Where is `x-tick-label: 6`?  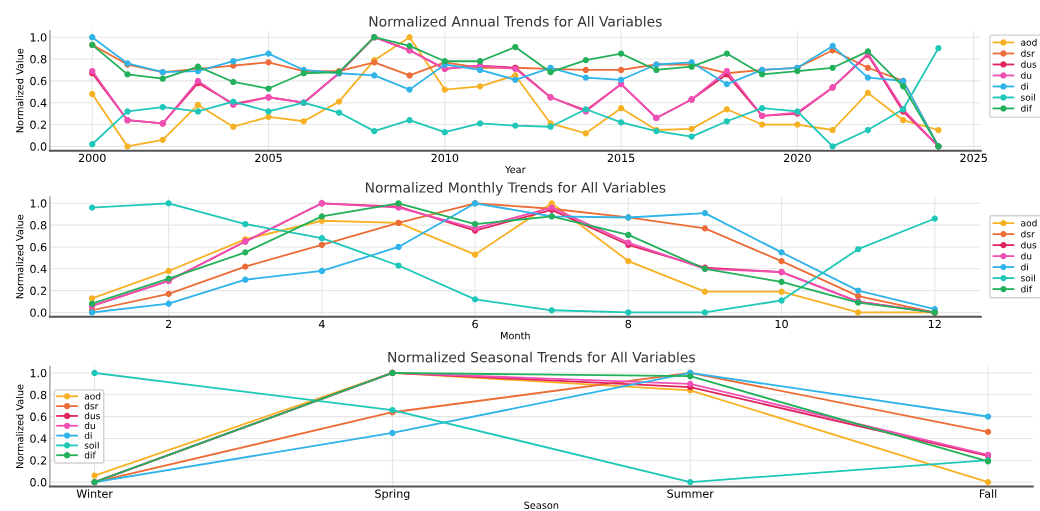
x-tick-label: 6 is located at coordinates (475, 324).